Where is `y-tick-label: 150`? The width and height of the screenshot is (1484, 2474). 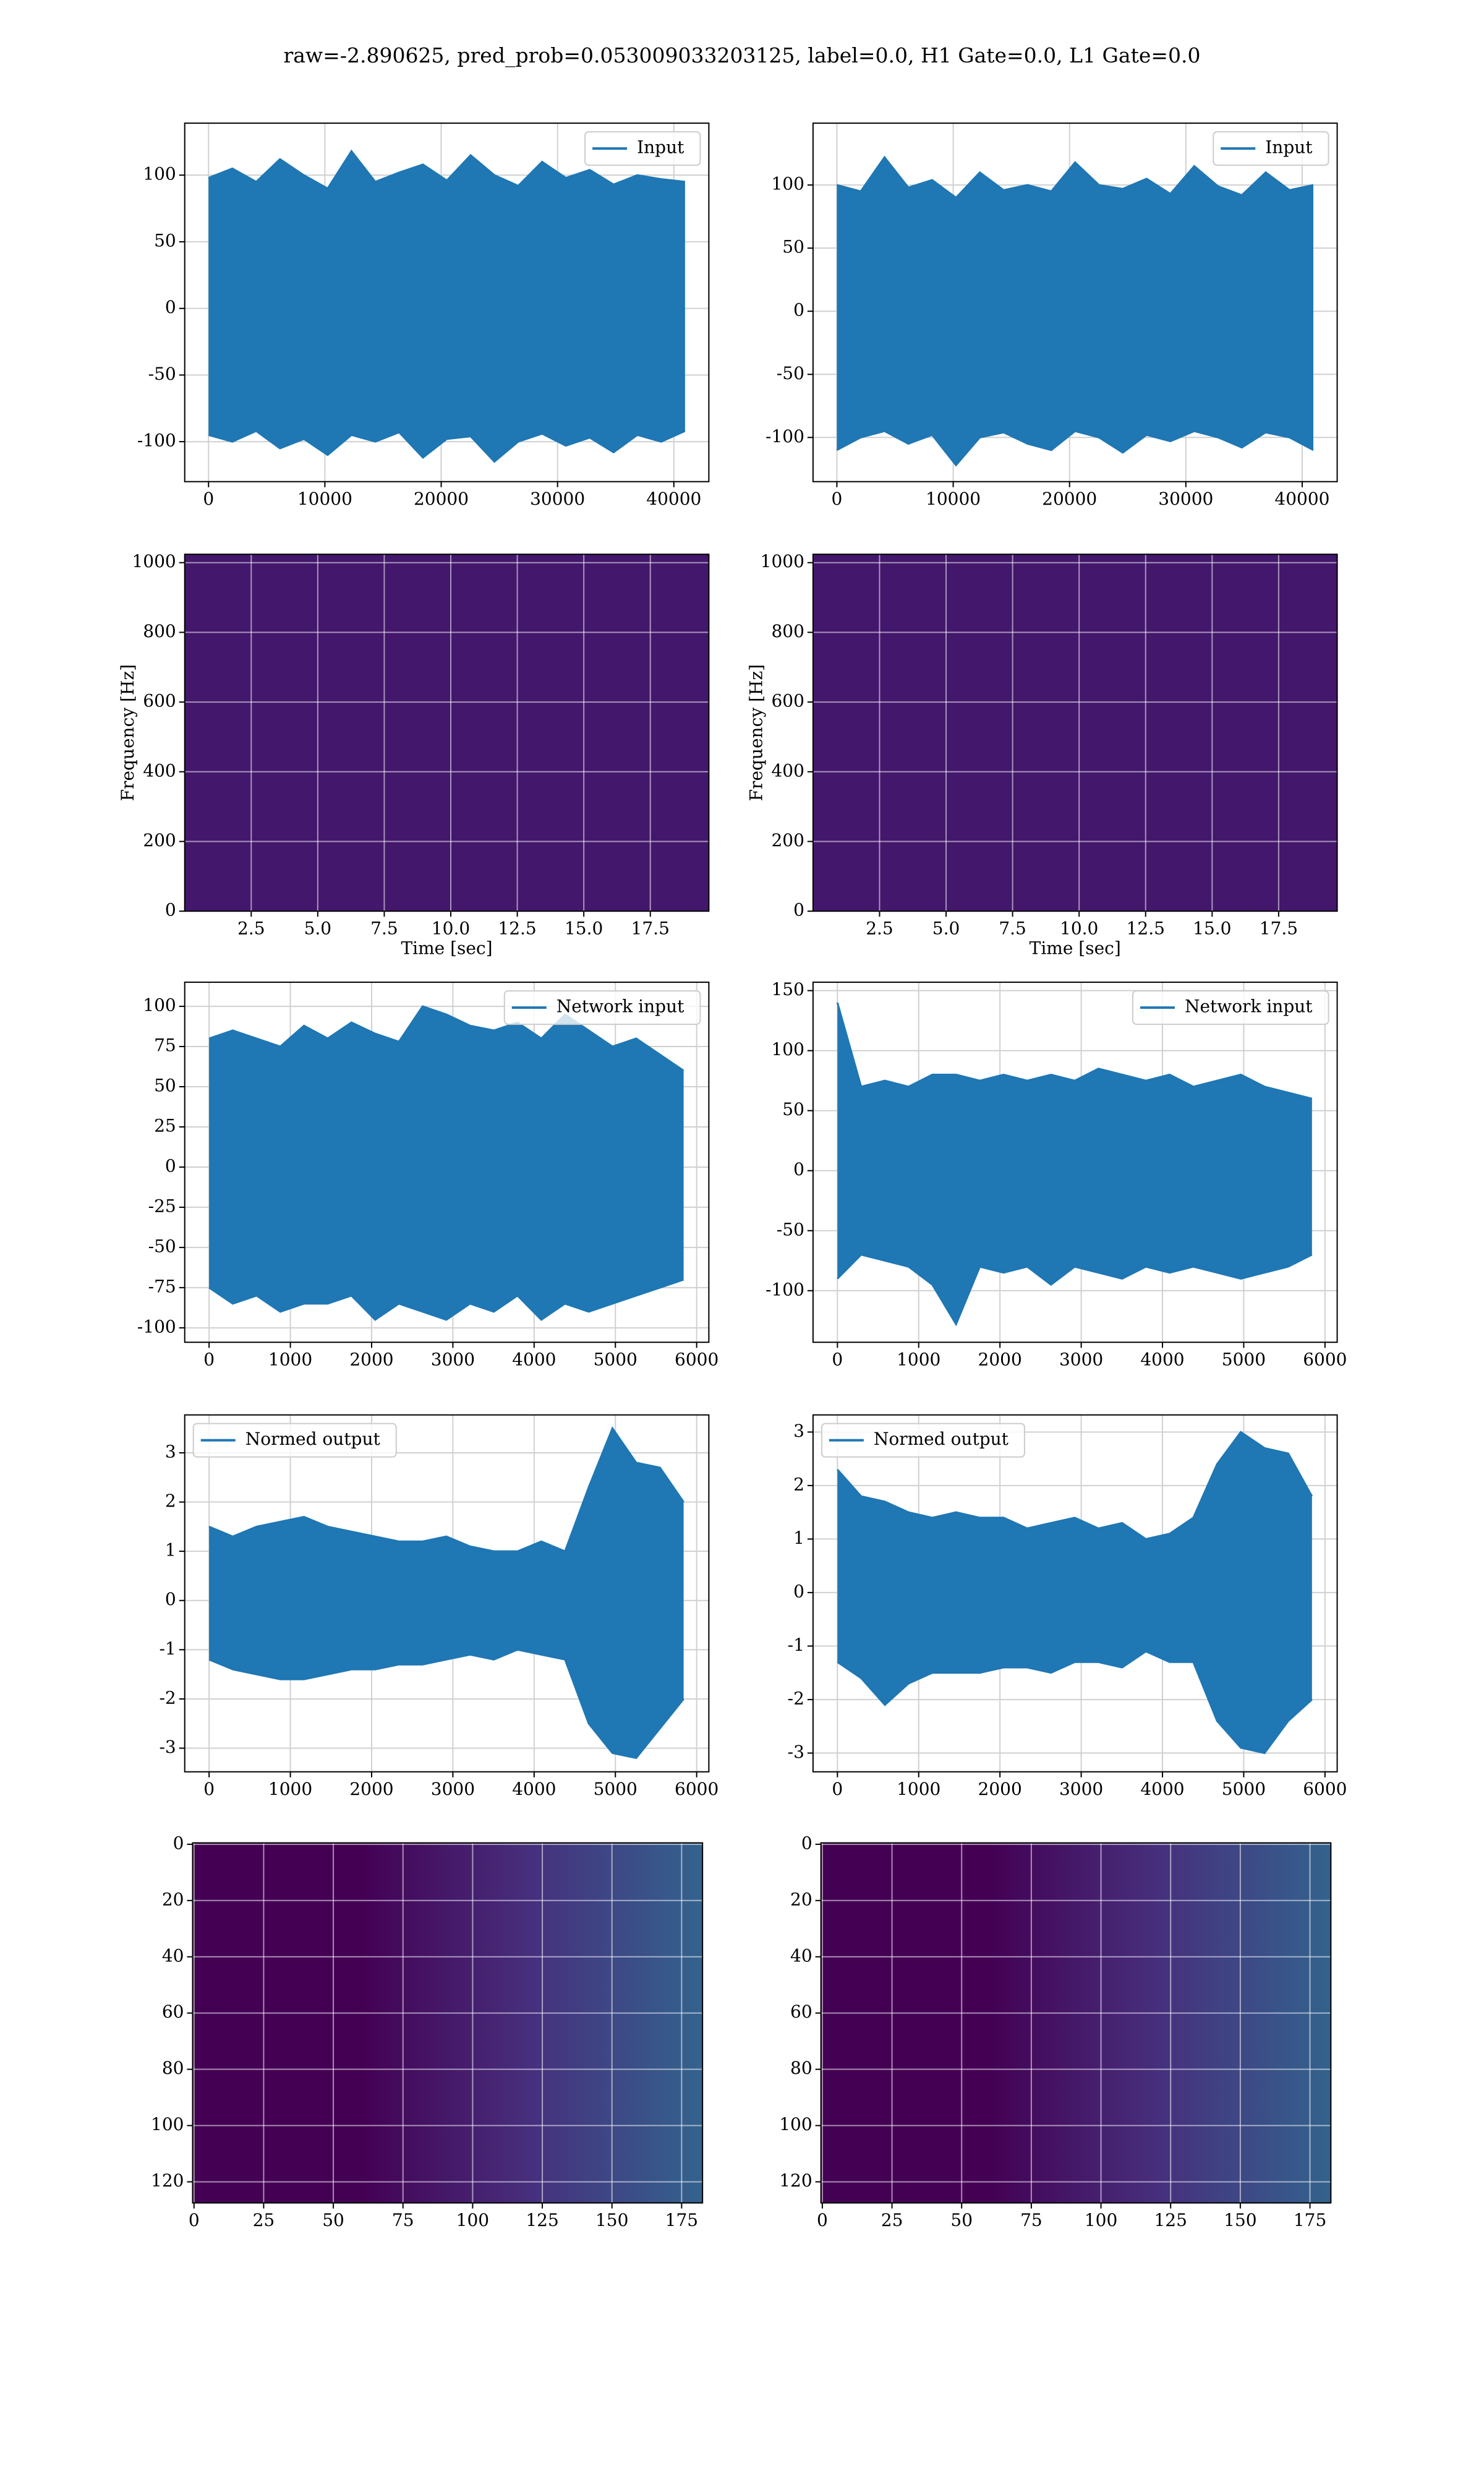
y-tick-label: 150 is located at coordinates (787, 989).